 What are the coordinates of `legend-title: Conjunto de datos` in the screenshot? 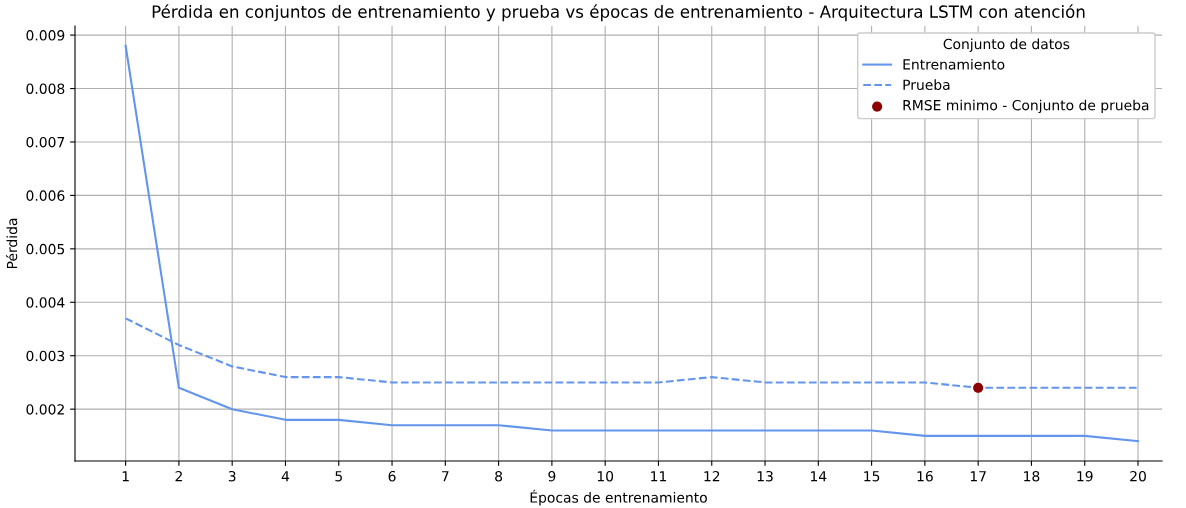 It's located at (1006, 45).